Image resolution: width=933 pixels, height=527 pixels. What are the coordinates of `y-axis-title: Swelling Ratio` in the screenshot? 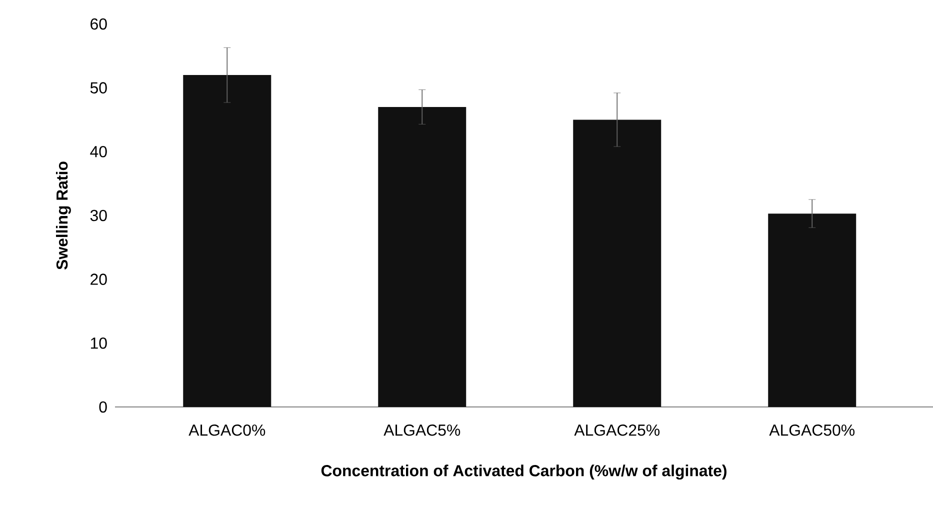 It's located at (63, 216).